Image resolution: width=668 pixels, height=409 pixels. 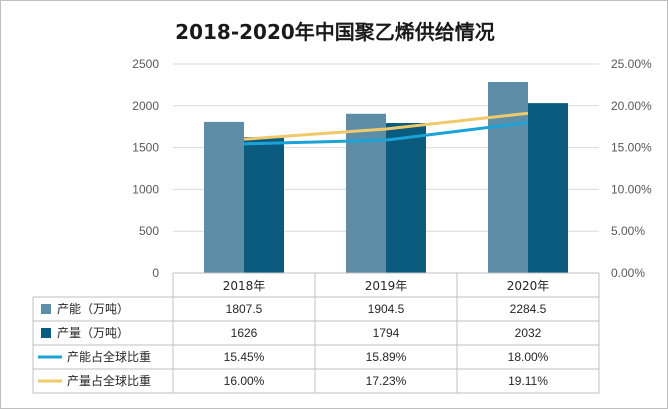 I want to click on y2-tick-label: 0.00%, so click(x=628, y=273).